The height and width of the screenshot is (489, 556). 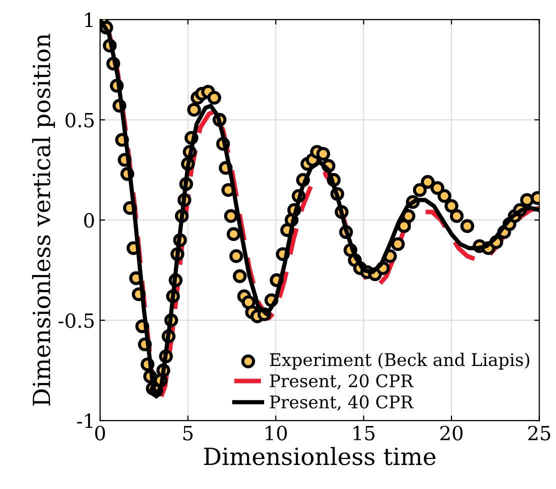 I want to click on y-tick-label: 0, so click(x=89, y=220).